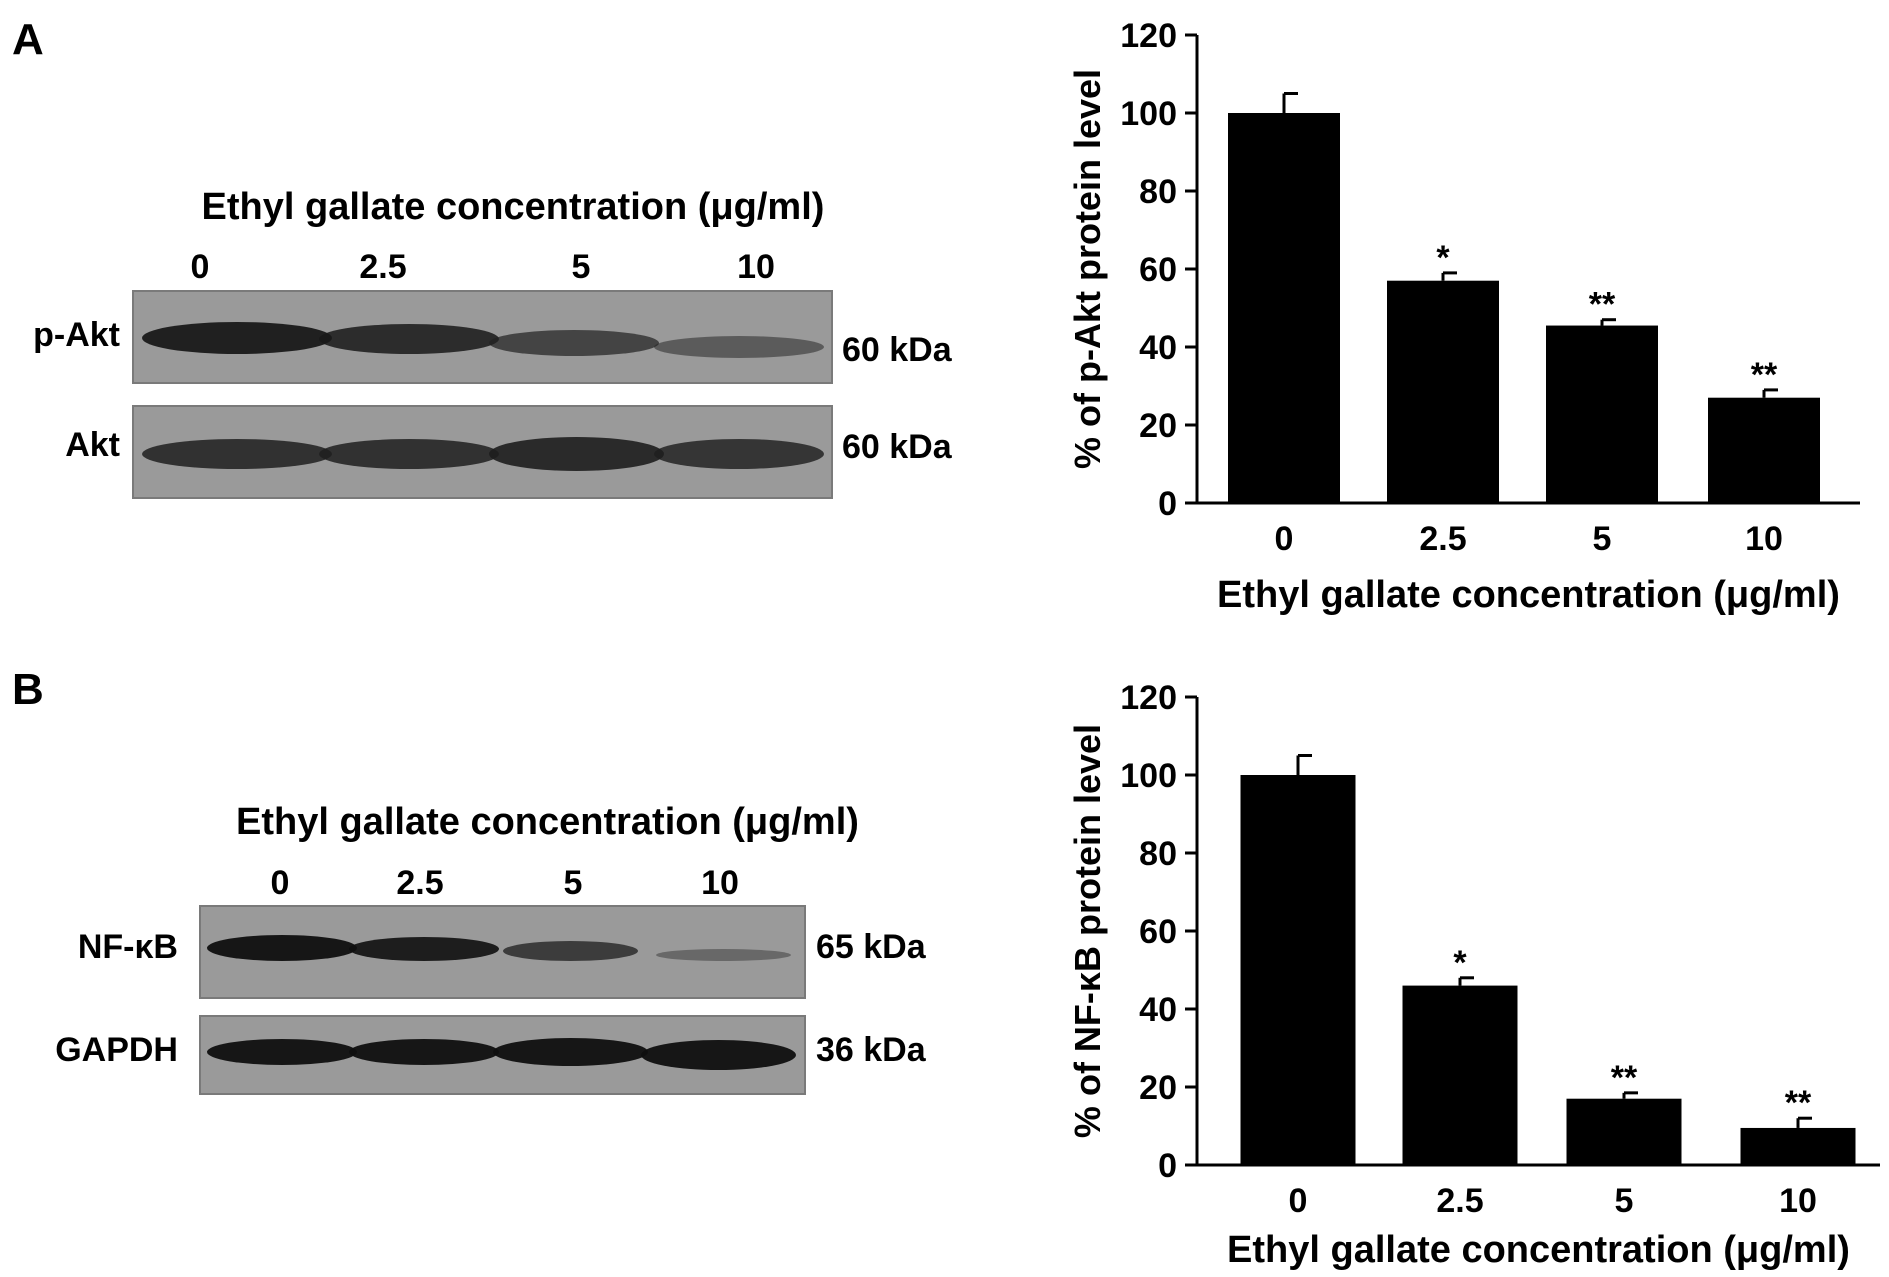 Image resolution: width=1889 pixels, height=1277 pixels. I want to click on blot-a-lane-label: 5, so click(581, 267).